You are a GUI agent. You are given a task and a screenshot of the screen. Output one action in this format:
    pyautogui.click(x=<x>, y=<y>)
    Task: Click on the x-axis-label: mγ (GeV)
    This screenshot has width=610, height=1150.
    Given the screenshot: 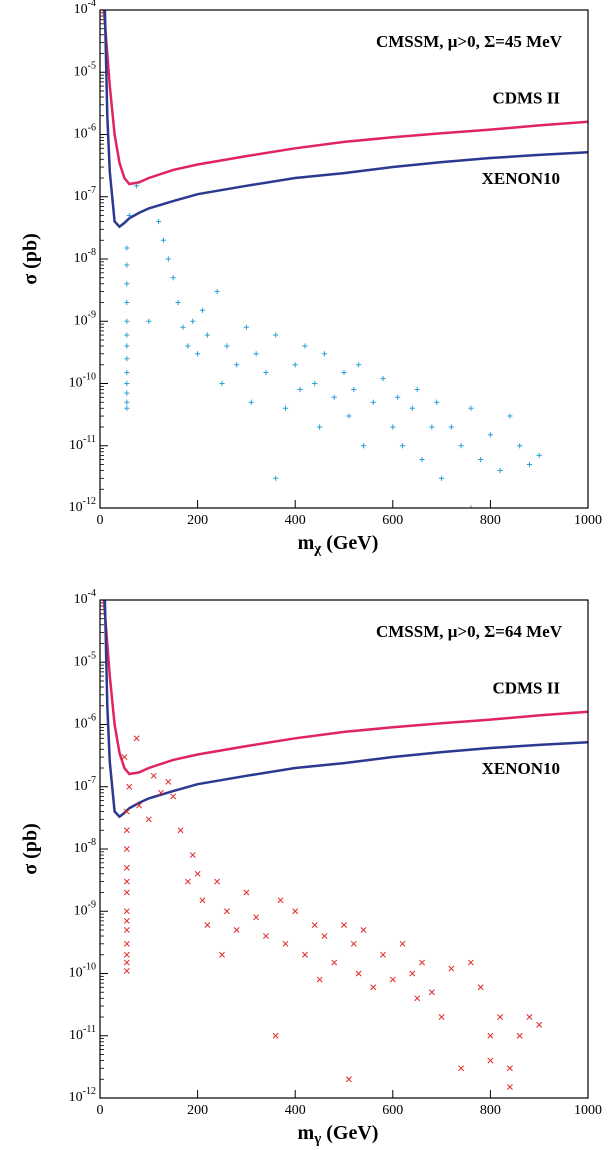 What is the action you would take?
    pyautogui.click(x=338, y=1135)
    